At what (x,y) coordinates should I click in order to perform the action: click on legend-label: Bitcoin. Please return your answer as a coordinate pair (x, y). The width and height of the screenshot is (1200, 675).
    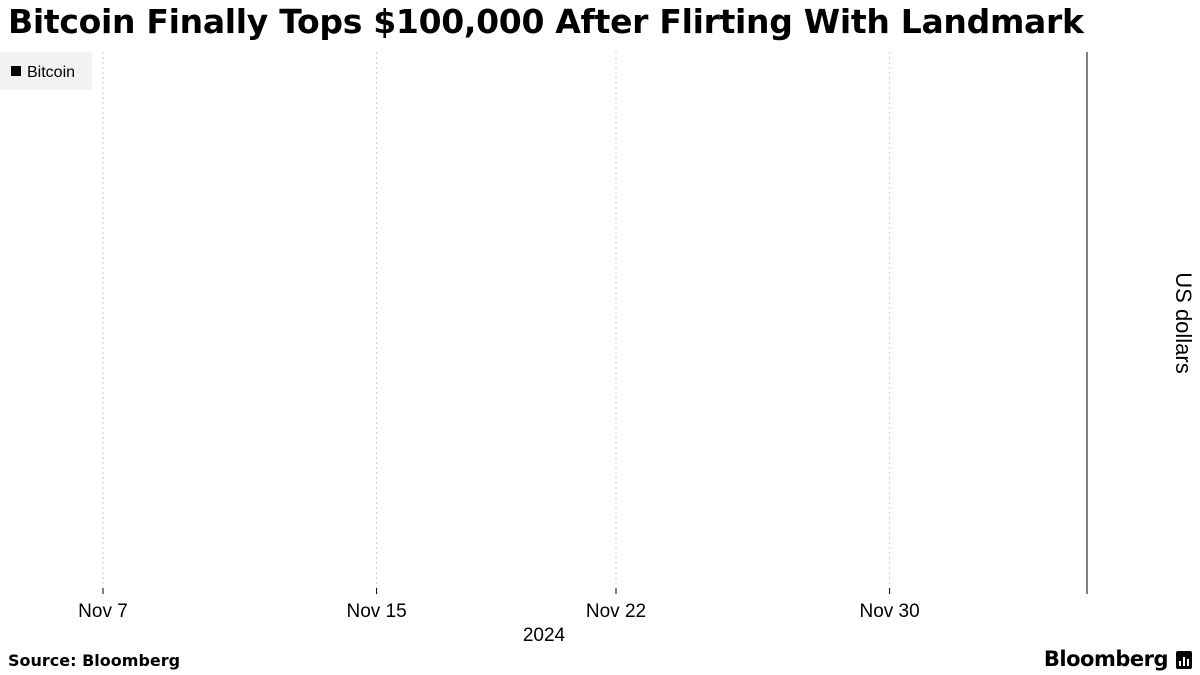
    Looking at the image, I should click on (51, 72).